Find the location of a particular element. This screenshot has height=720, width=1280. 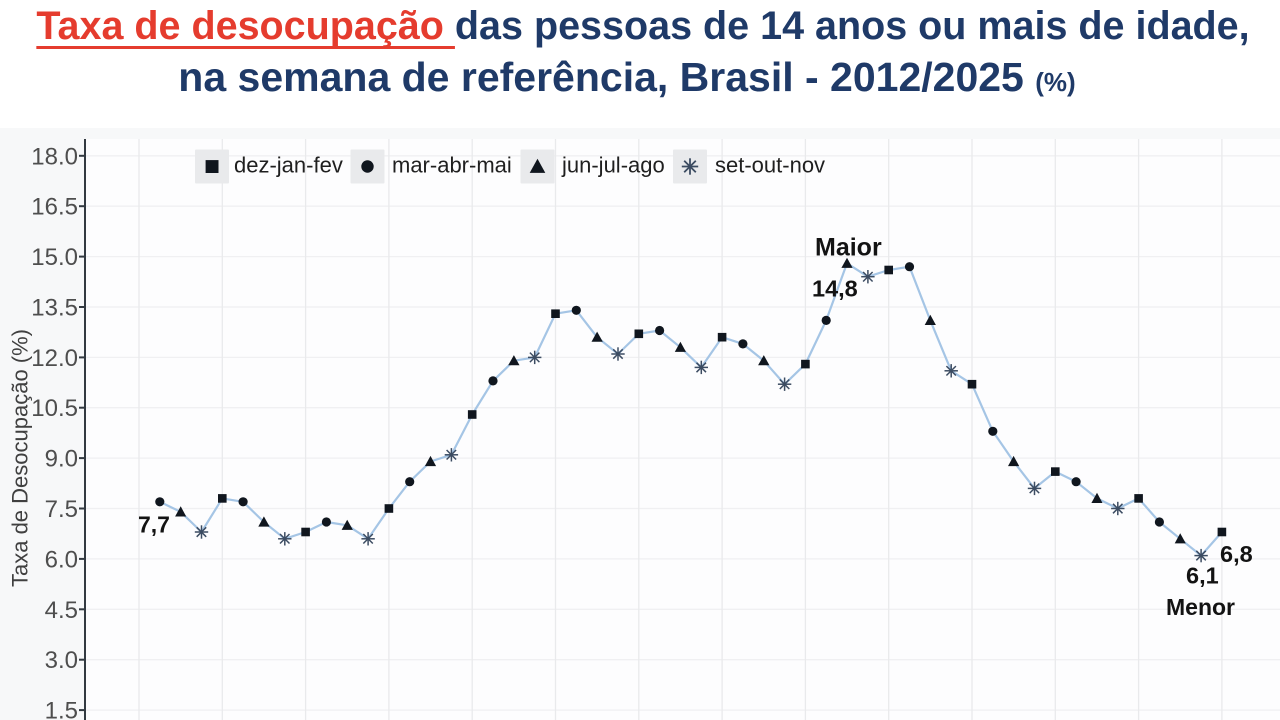

svg-text: 7.5 is located at coordinates (61, 509).